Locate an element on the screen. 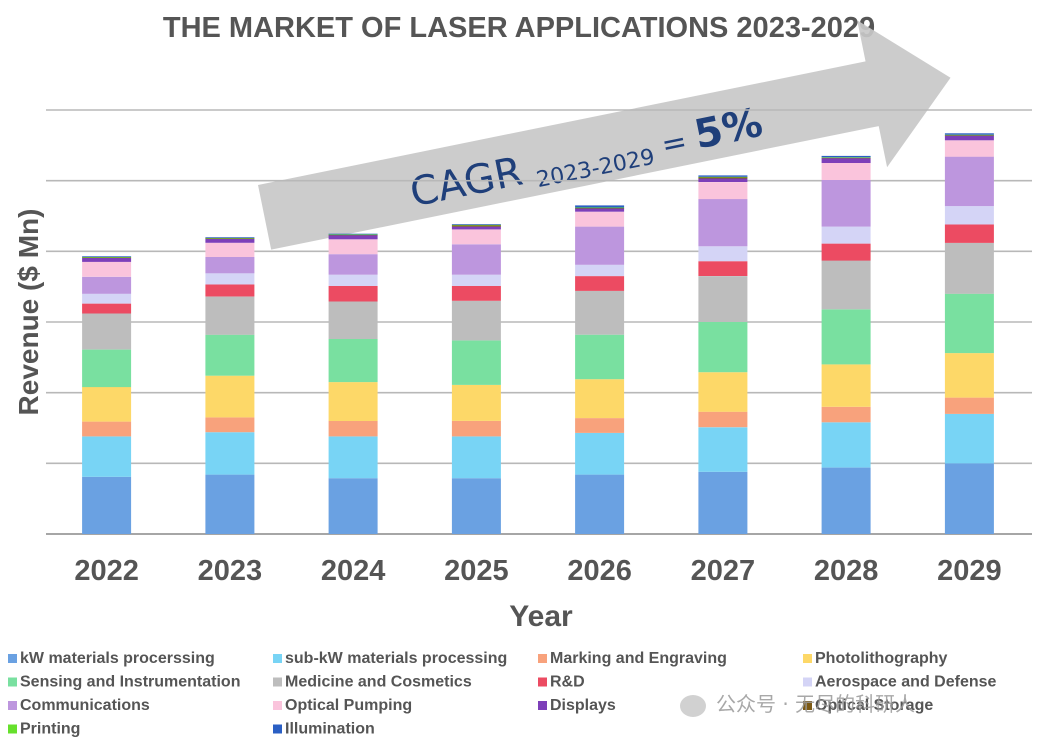 The height and width of the screenshot is (746, 1052). legend-label: Marking and Engraving is located at coordinates (638, 658).